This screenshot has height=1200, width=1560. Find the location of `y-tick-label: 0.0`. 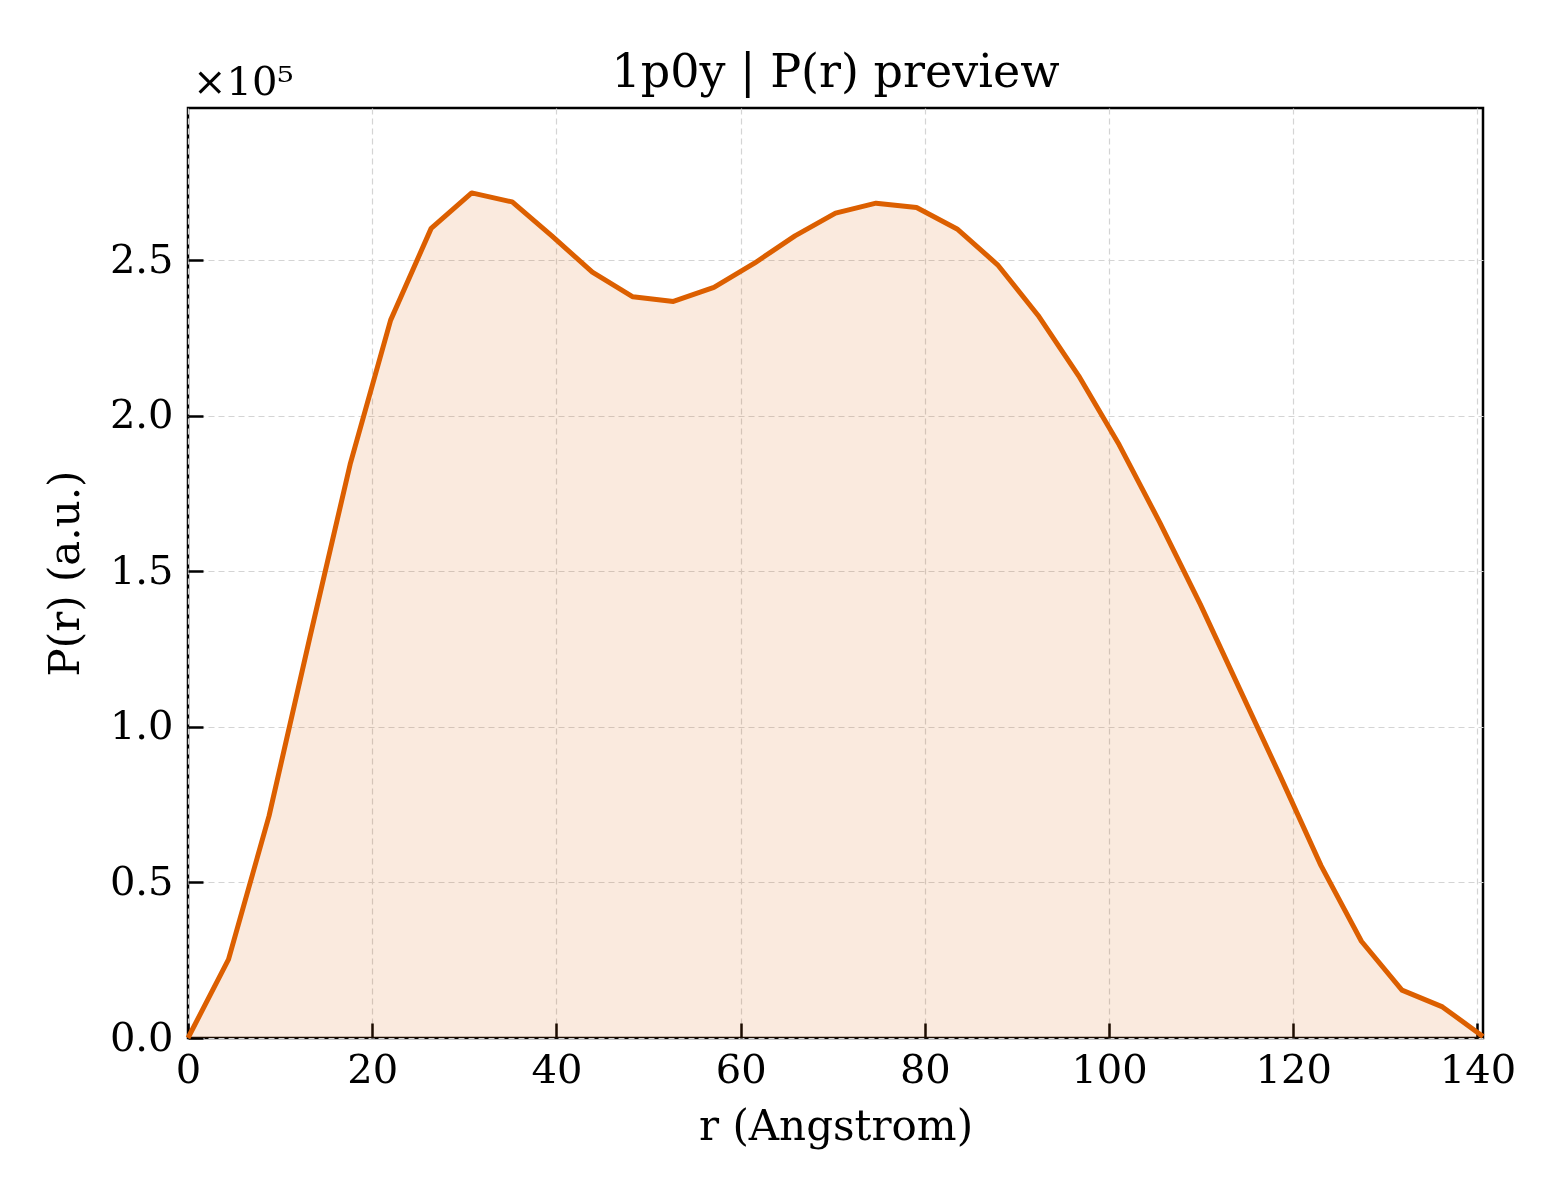

y-tick-label: 0.0 is located at coordinates (141, 1036).